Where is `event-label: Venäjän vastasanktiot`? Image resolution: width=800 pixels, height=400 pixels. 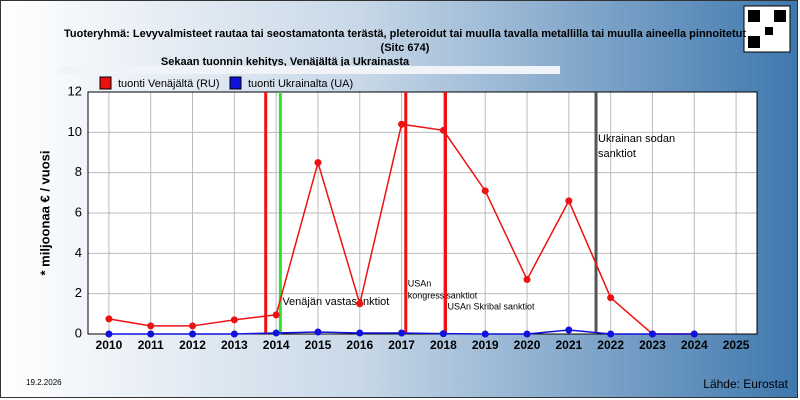 event-label: Venäjän vastasanktiot is located at coordinates (335, 302).